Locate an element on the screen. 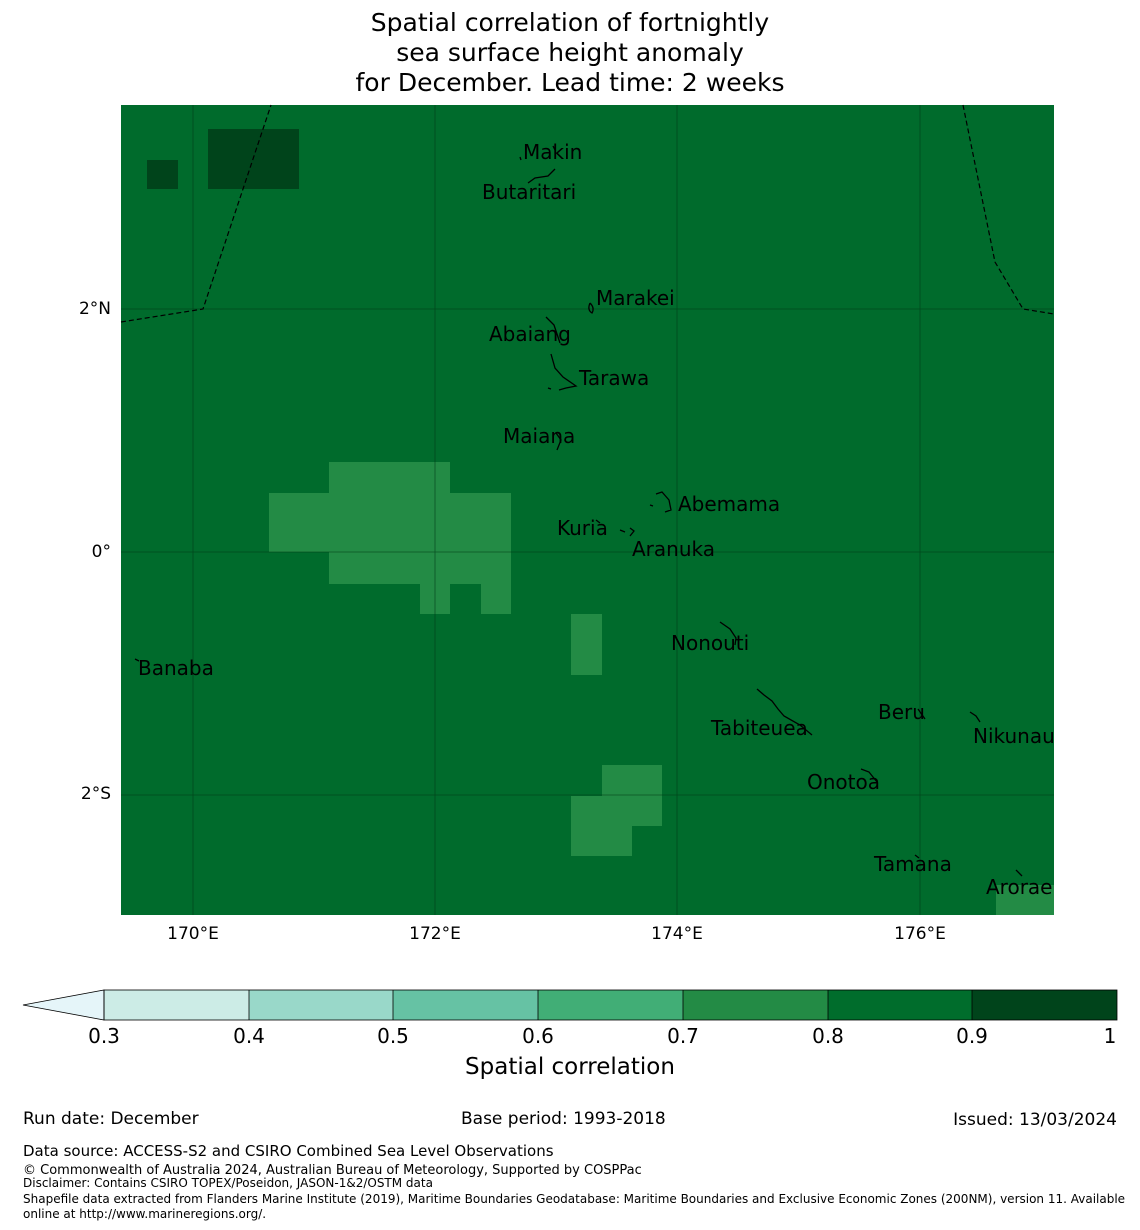  island-arorae is located at coordinates (1019, 873).